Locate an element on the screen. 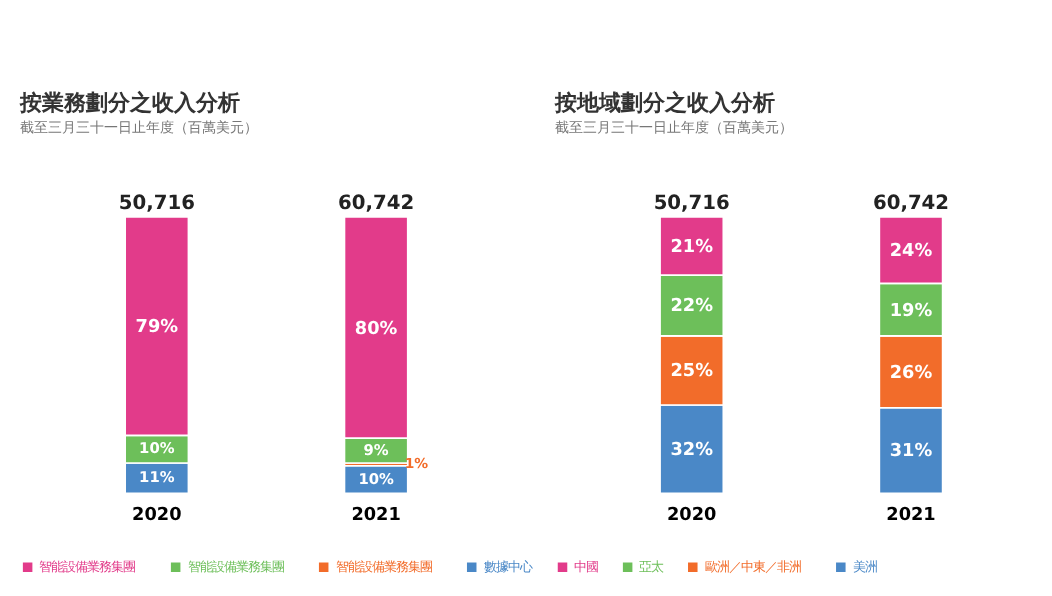 The image size is (1052, 596). data-label: 32% is located at coordinates (692, 451).